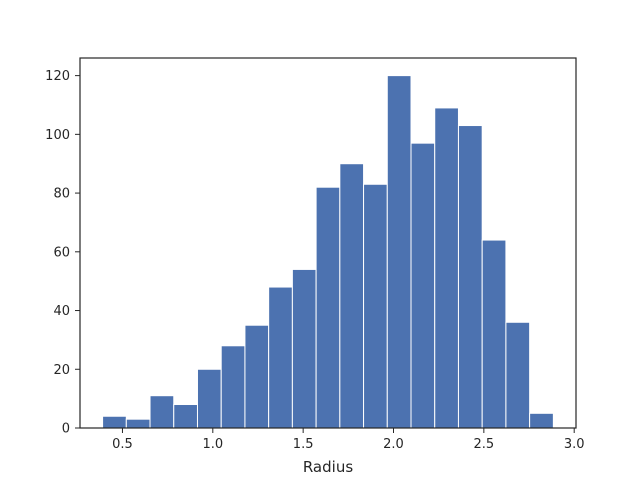 The height and width of the screenshot is (480, 640). Describe the element at coordinates (348, 440) in the screenshot. I see `x-axis-ticks: 0.5 1.0 1.5 2.0 2.5 3.0` at that location.